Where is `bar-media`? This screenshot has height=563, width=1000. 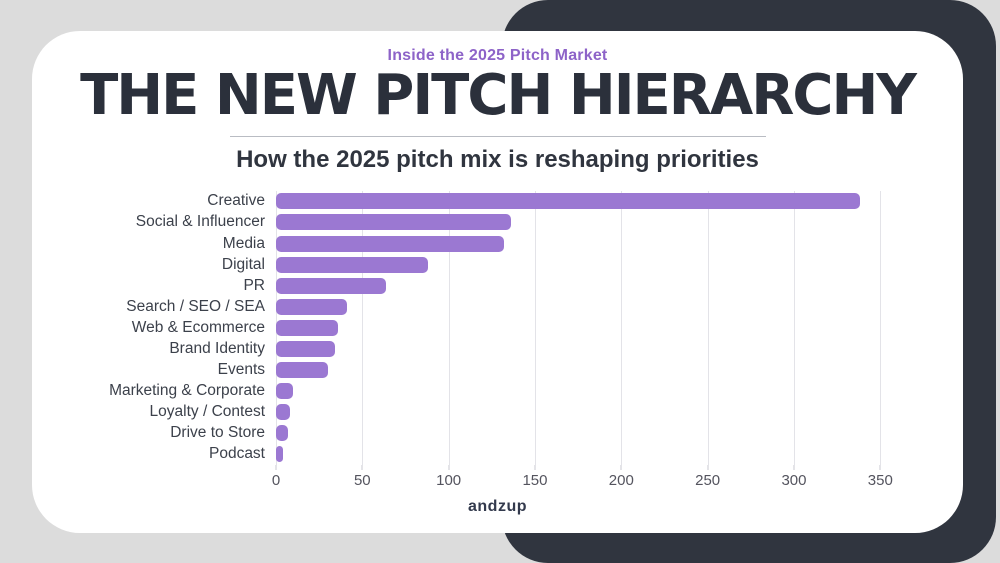
bar-media is located at coordinates (390, 243).